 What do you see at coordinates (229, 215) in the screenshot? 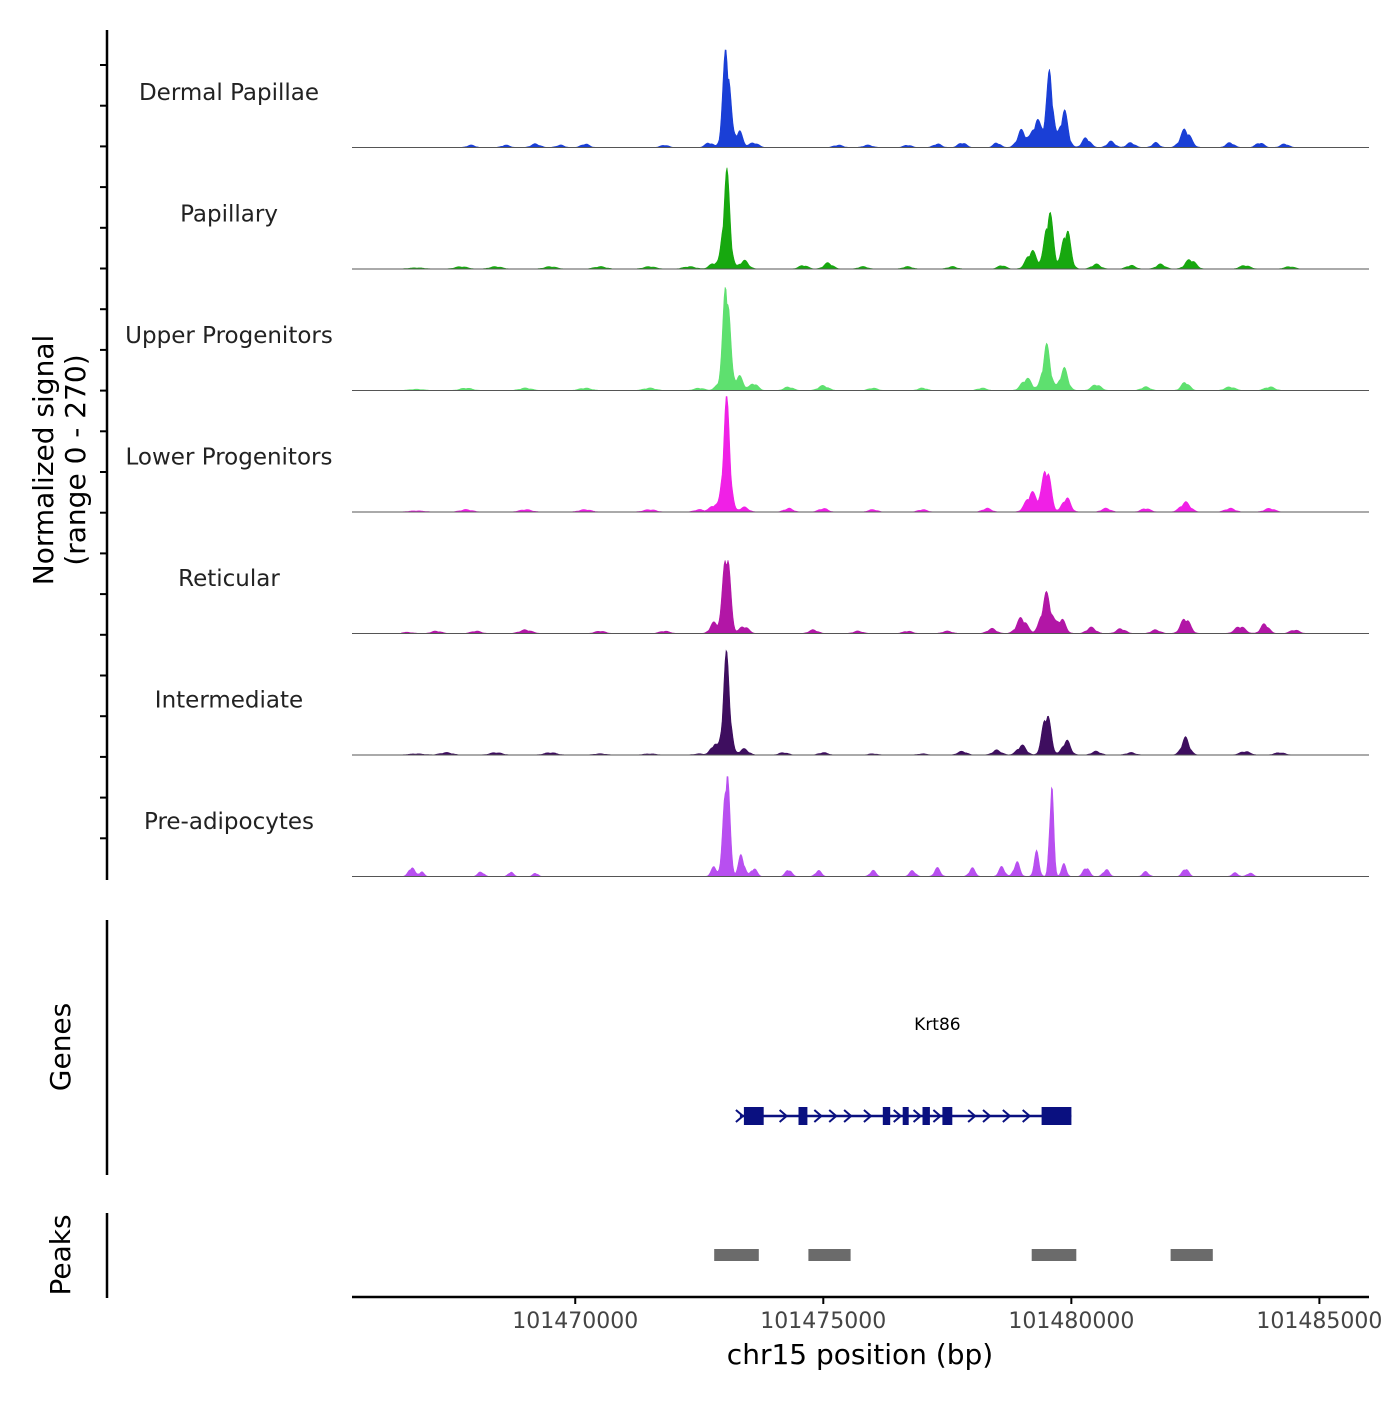
I see `track-label: Papillary` at bounding box center [229, 215].